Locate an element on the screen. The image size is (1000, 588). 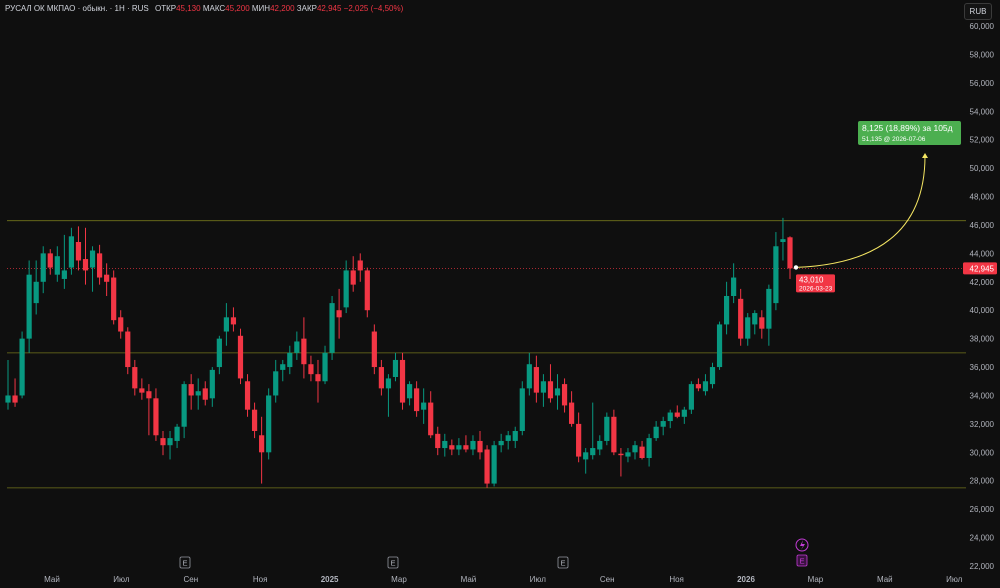
price-tick-label: 30,000 is located at coordinates (982, 452).